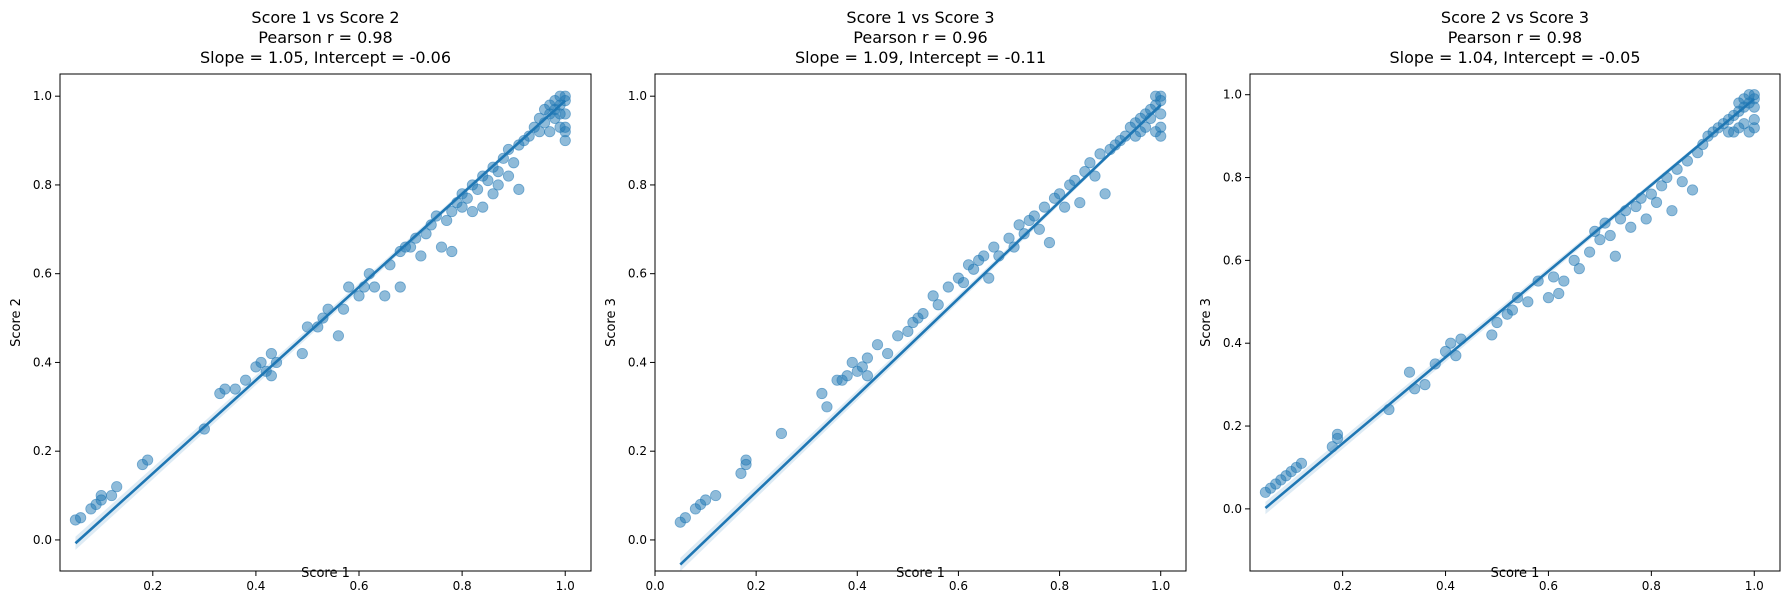 The image size is (1790, 594). Describe the element at coordinates (1754, 584) in the screenshot. I see `x-tick-label: 1.0` at that location.